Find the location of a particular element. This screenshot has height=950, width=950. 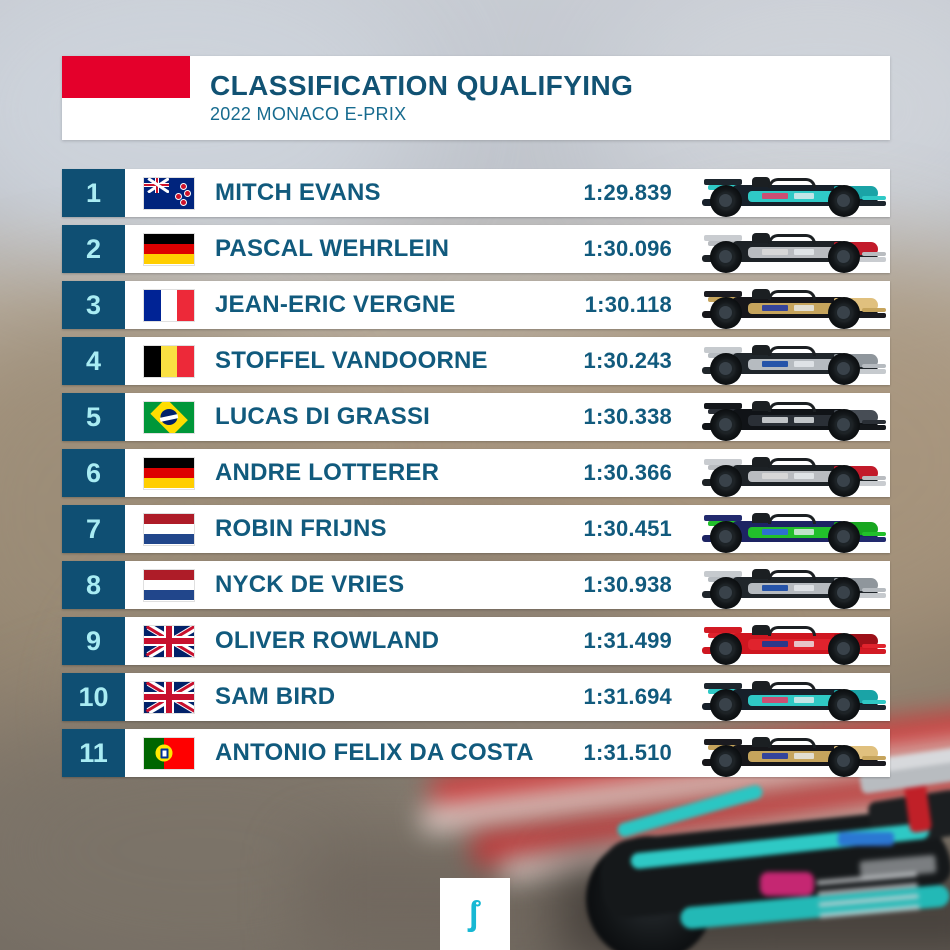

row-content: OLIVER ROWLAND 1:31.499 is located at coordinates (507, 641).